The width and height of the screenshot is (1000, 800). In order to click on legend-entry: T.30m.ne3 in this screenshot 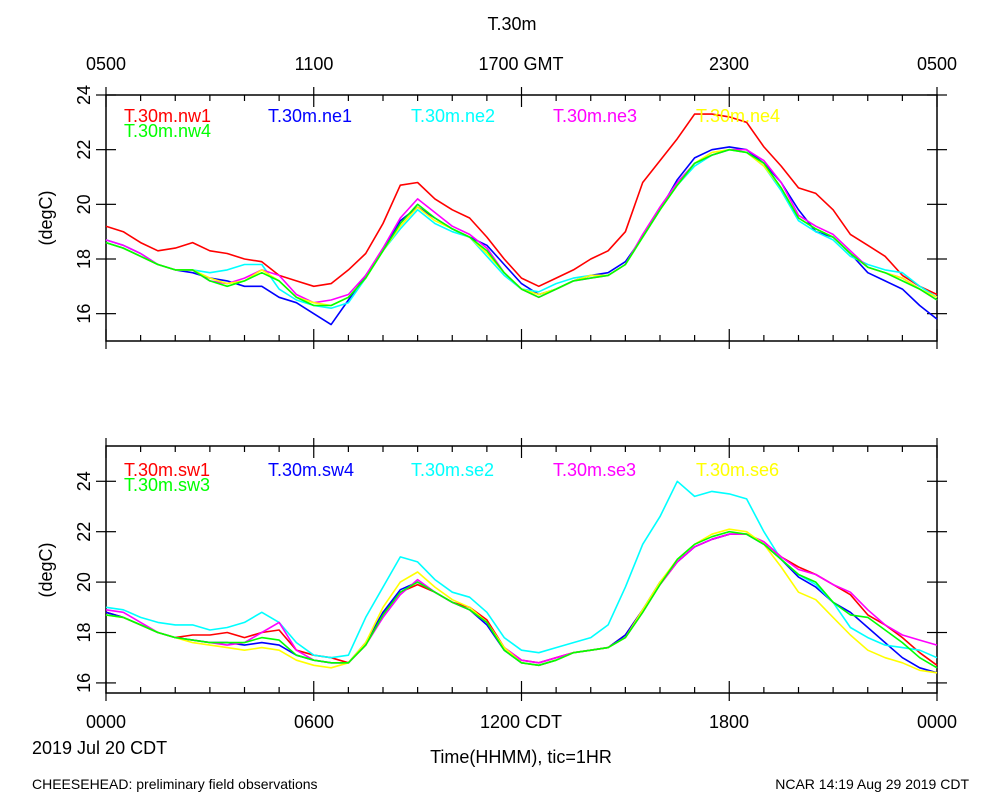, I will do `click(595, 116)`.